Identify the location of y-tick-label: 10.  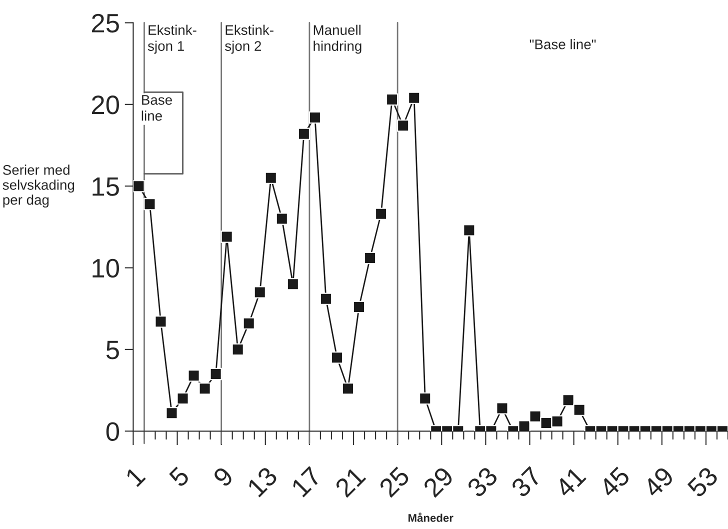
(105, 268).